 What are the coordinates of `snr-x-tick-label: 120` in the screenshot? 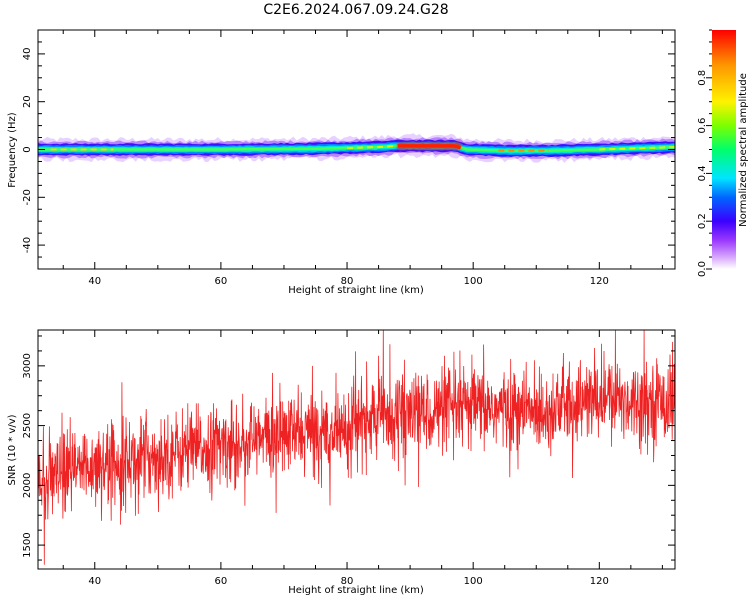 It's located at (599, 581).